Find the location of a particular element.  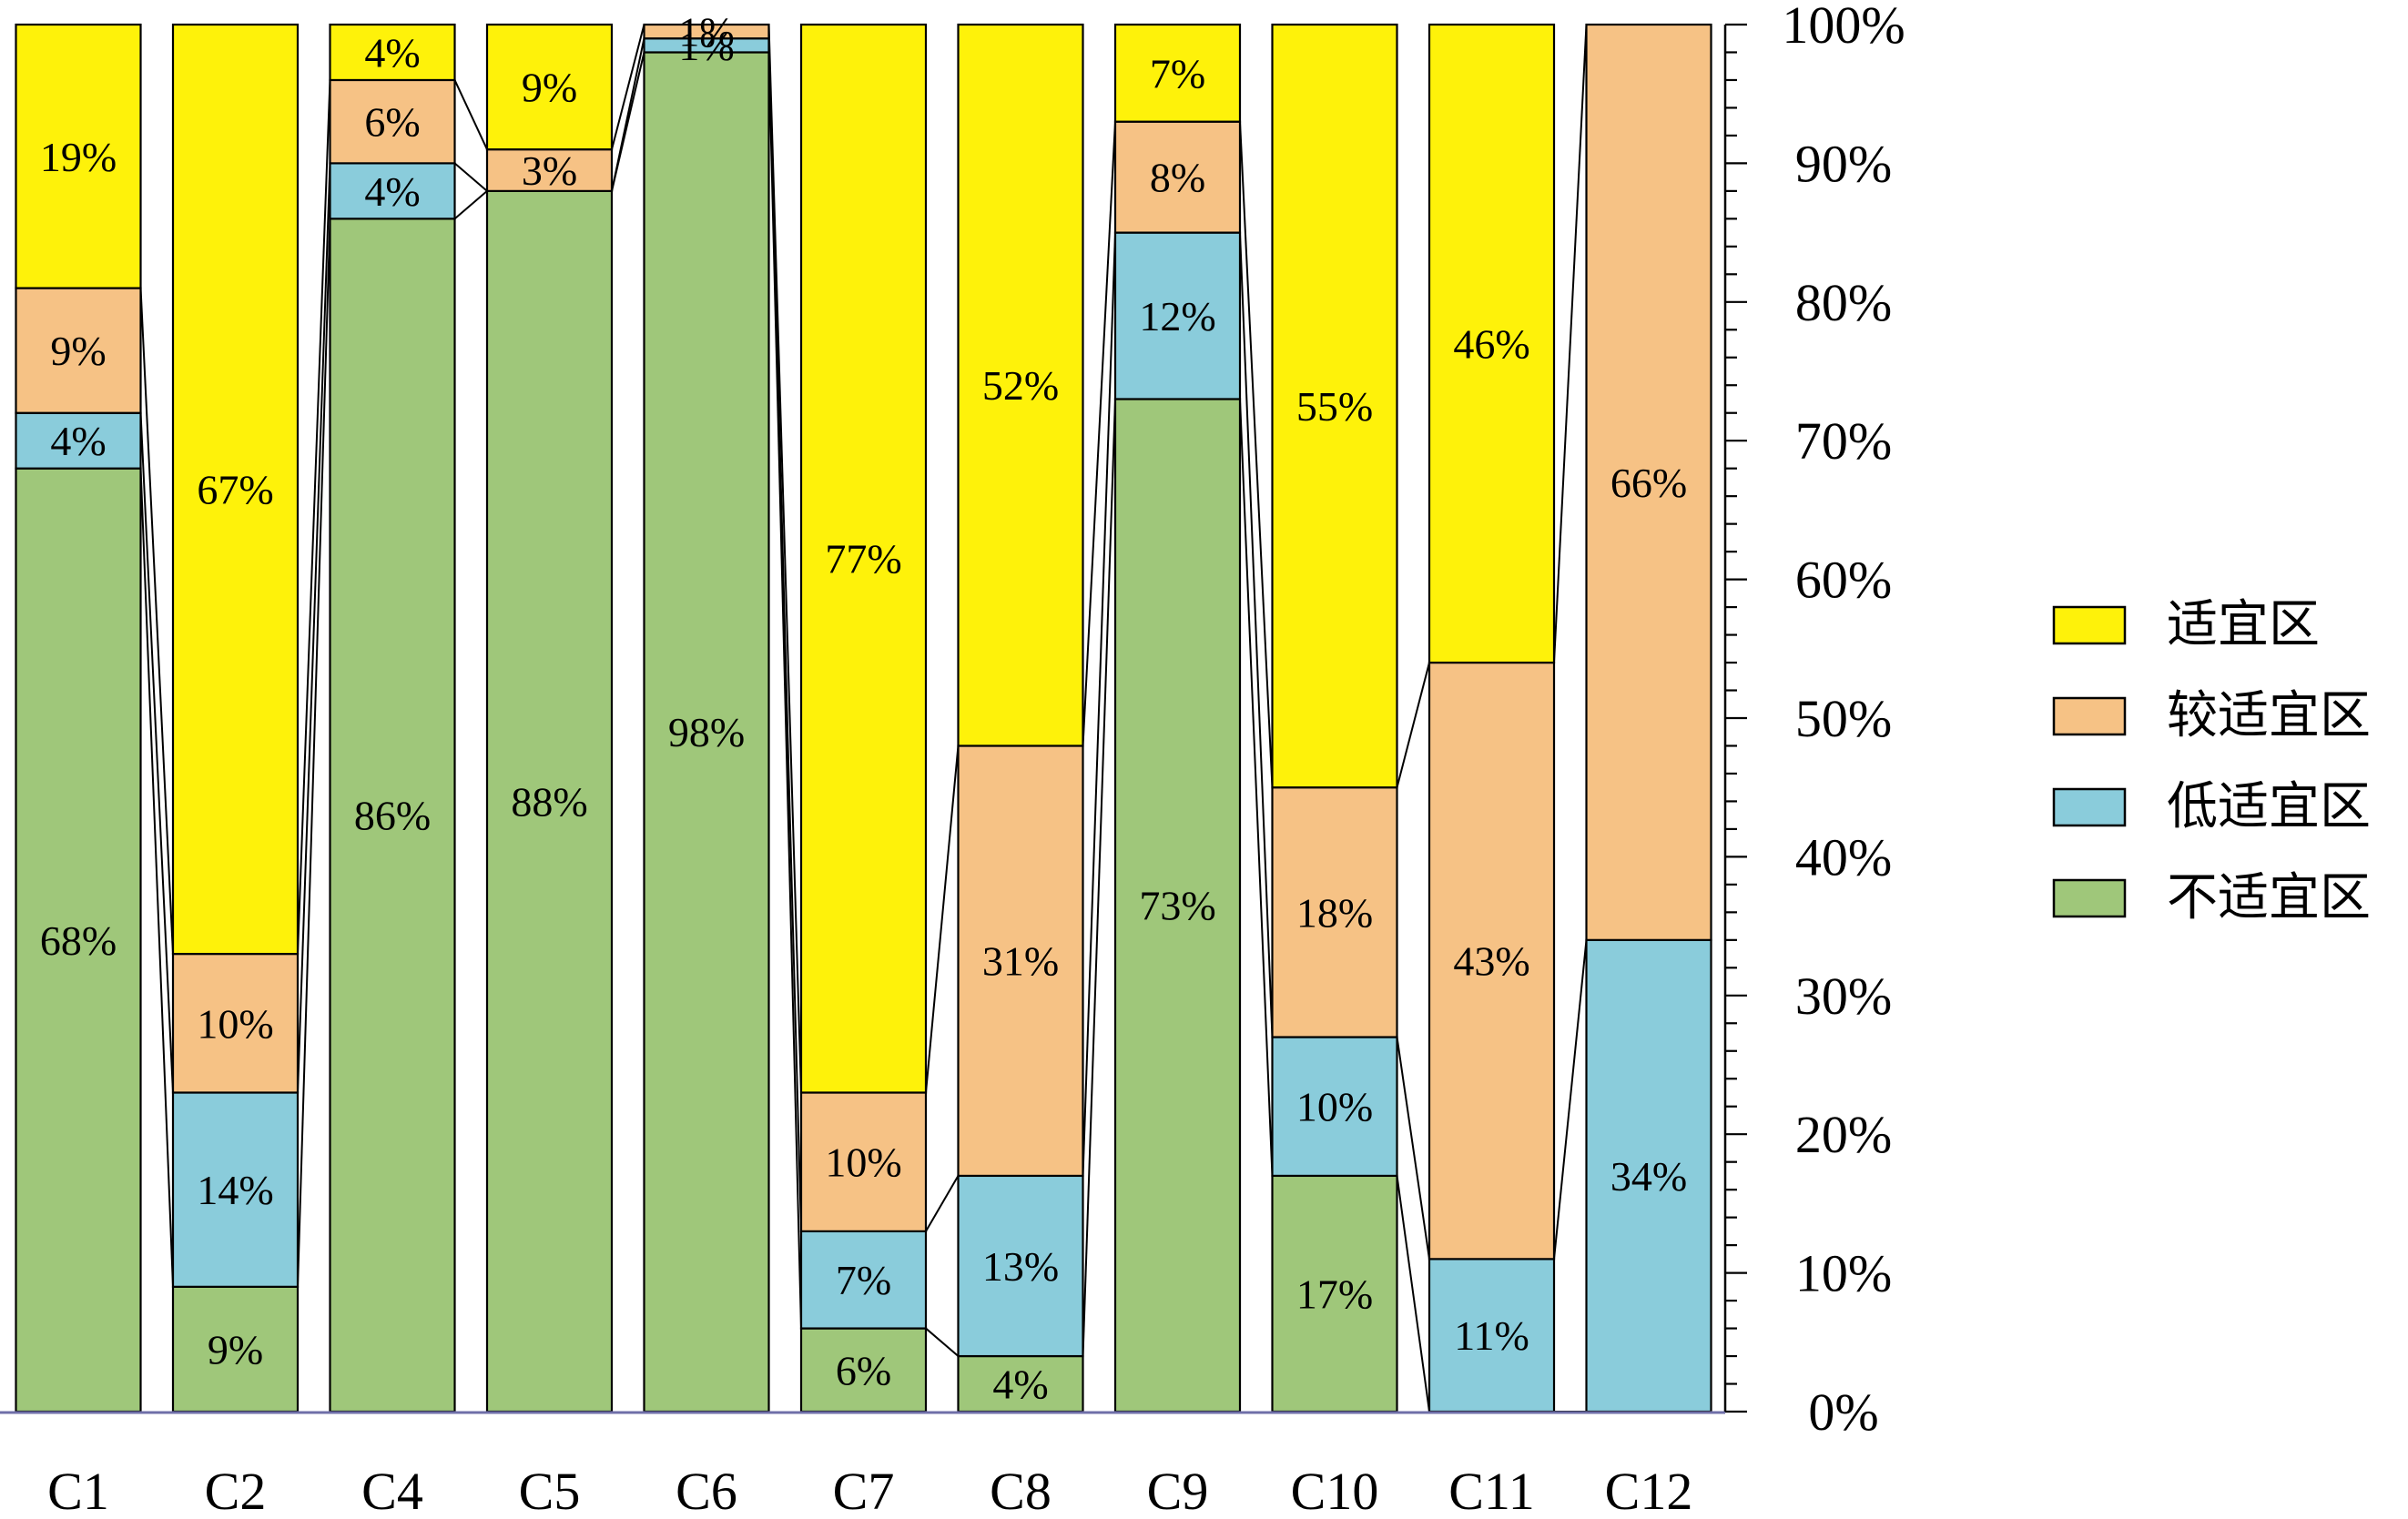

data-label-C4-3: 6% is located at coordinates (392, 122).